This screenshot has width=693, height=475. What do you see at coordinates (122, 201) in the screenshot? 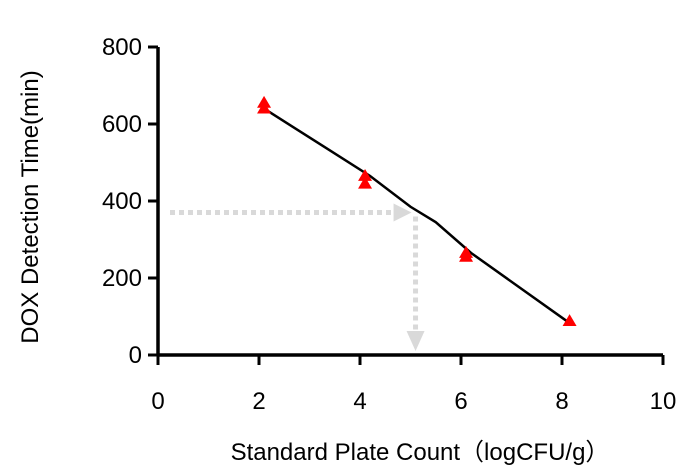
I see `y-tick-label: 400` at bounding box center [122, 201].